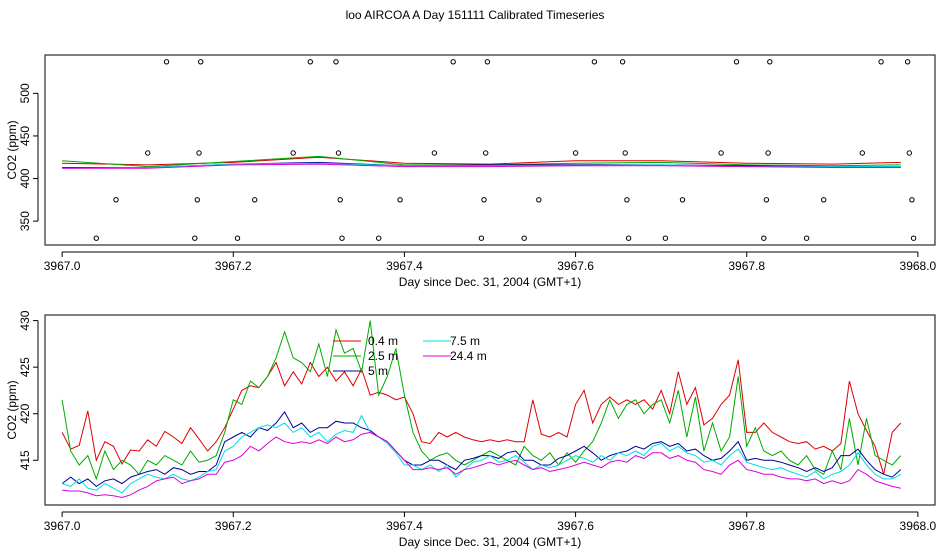  Describe the element at coordinates (62, 526) in the screenshot. I see `detail-x-tick-label: 3967.0` at that location.